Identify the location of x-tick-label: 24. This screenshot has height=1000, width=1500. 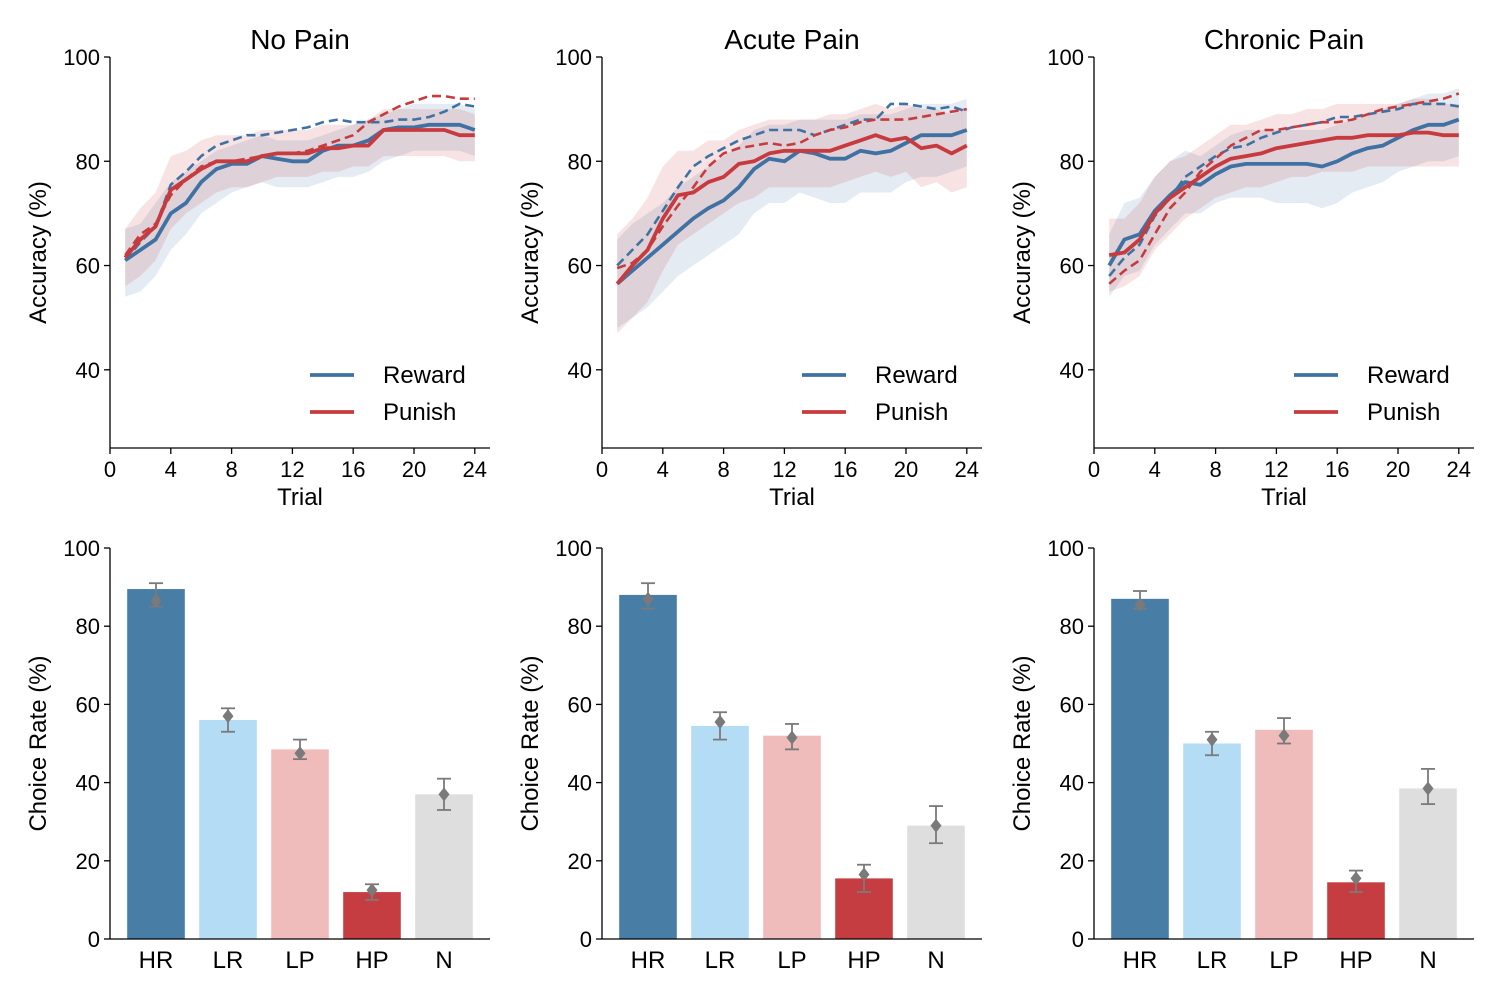
(1459, 469).